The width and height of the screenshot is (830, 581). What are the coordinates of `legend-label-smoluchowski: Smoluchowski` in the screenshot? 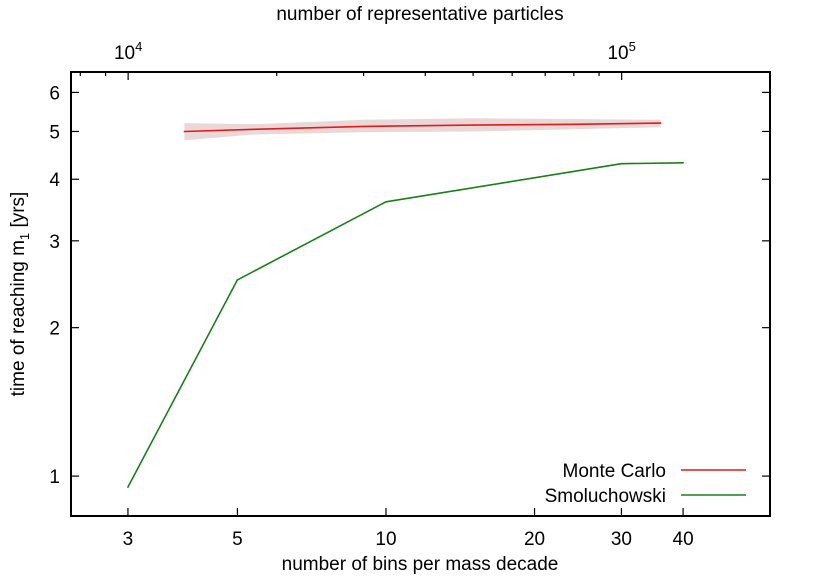 It's located at (605, 496).